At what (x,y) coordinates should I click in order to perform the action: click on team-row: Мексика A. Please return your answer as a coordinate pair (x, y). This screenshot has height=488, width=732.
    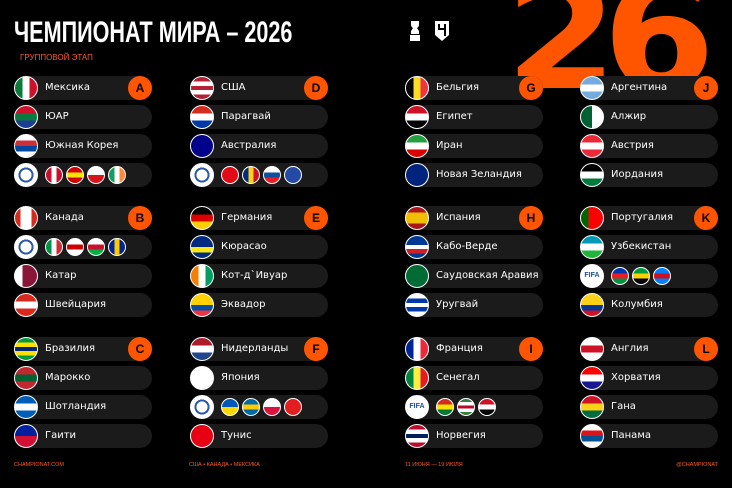
    Looking at the image, I should click on (83, 88).